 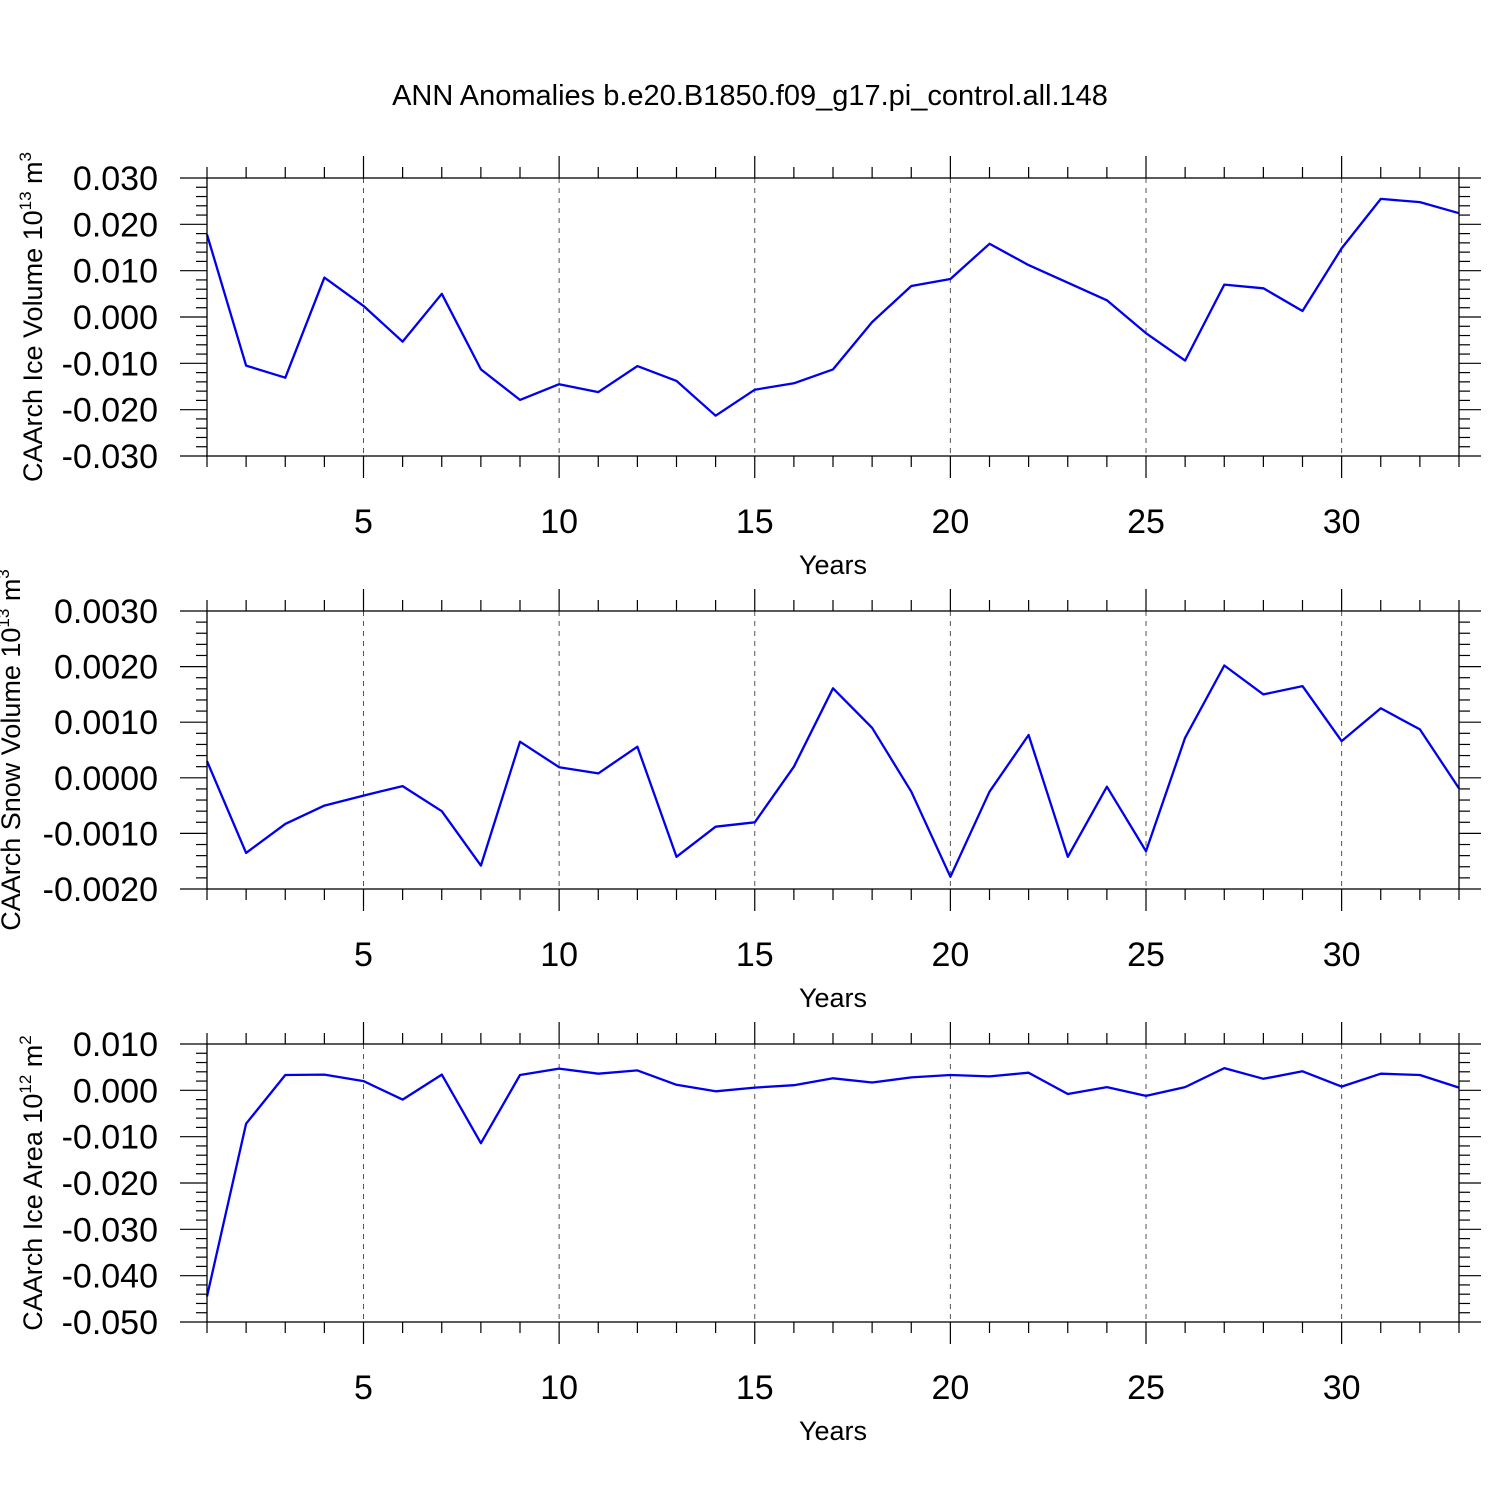 What do you see at coordinates (106, 668) in the screenshot?
I see `y-tick-label: 0.0020` at bounding box center [106, 668].